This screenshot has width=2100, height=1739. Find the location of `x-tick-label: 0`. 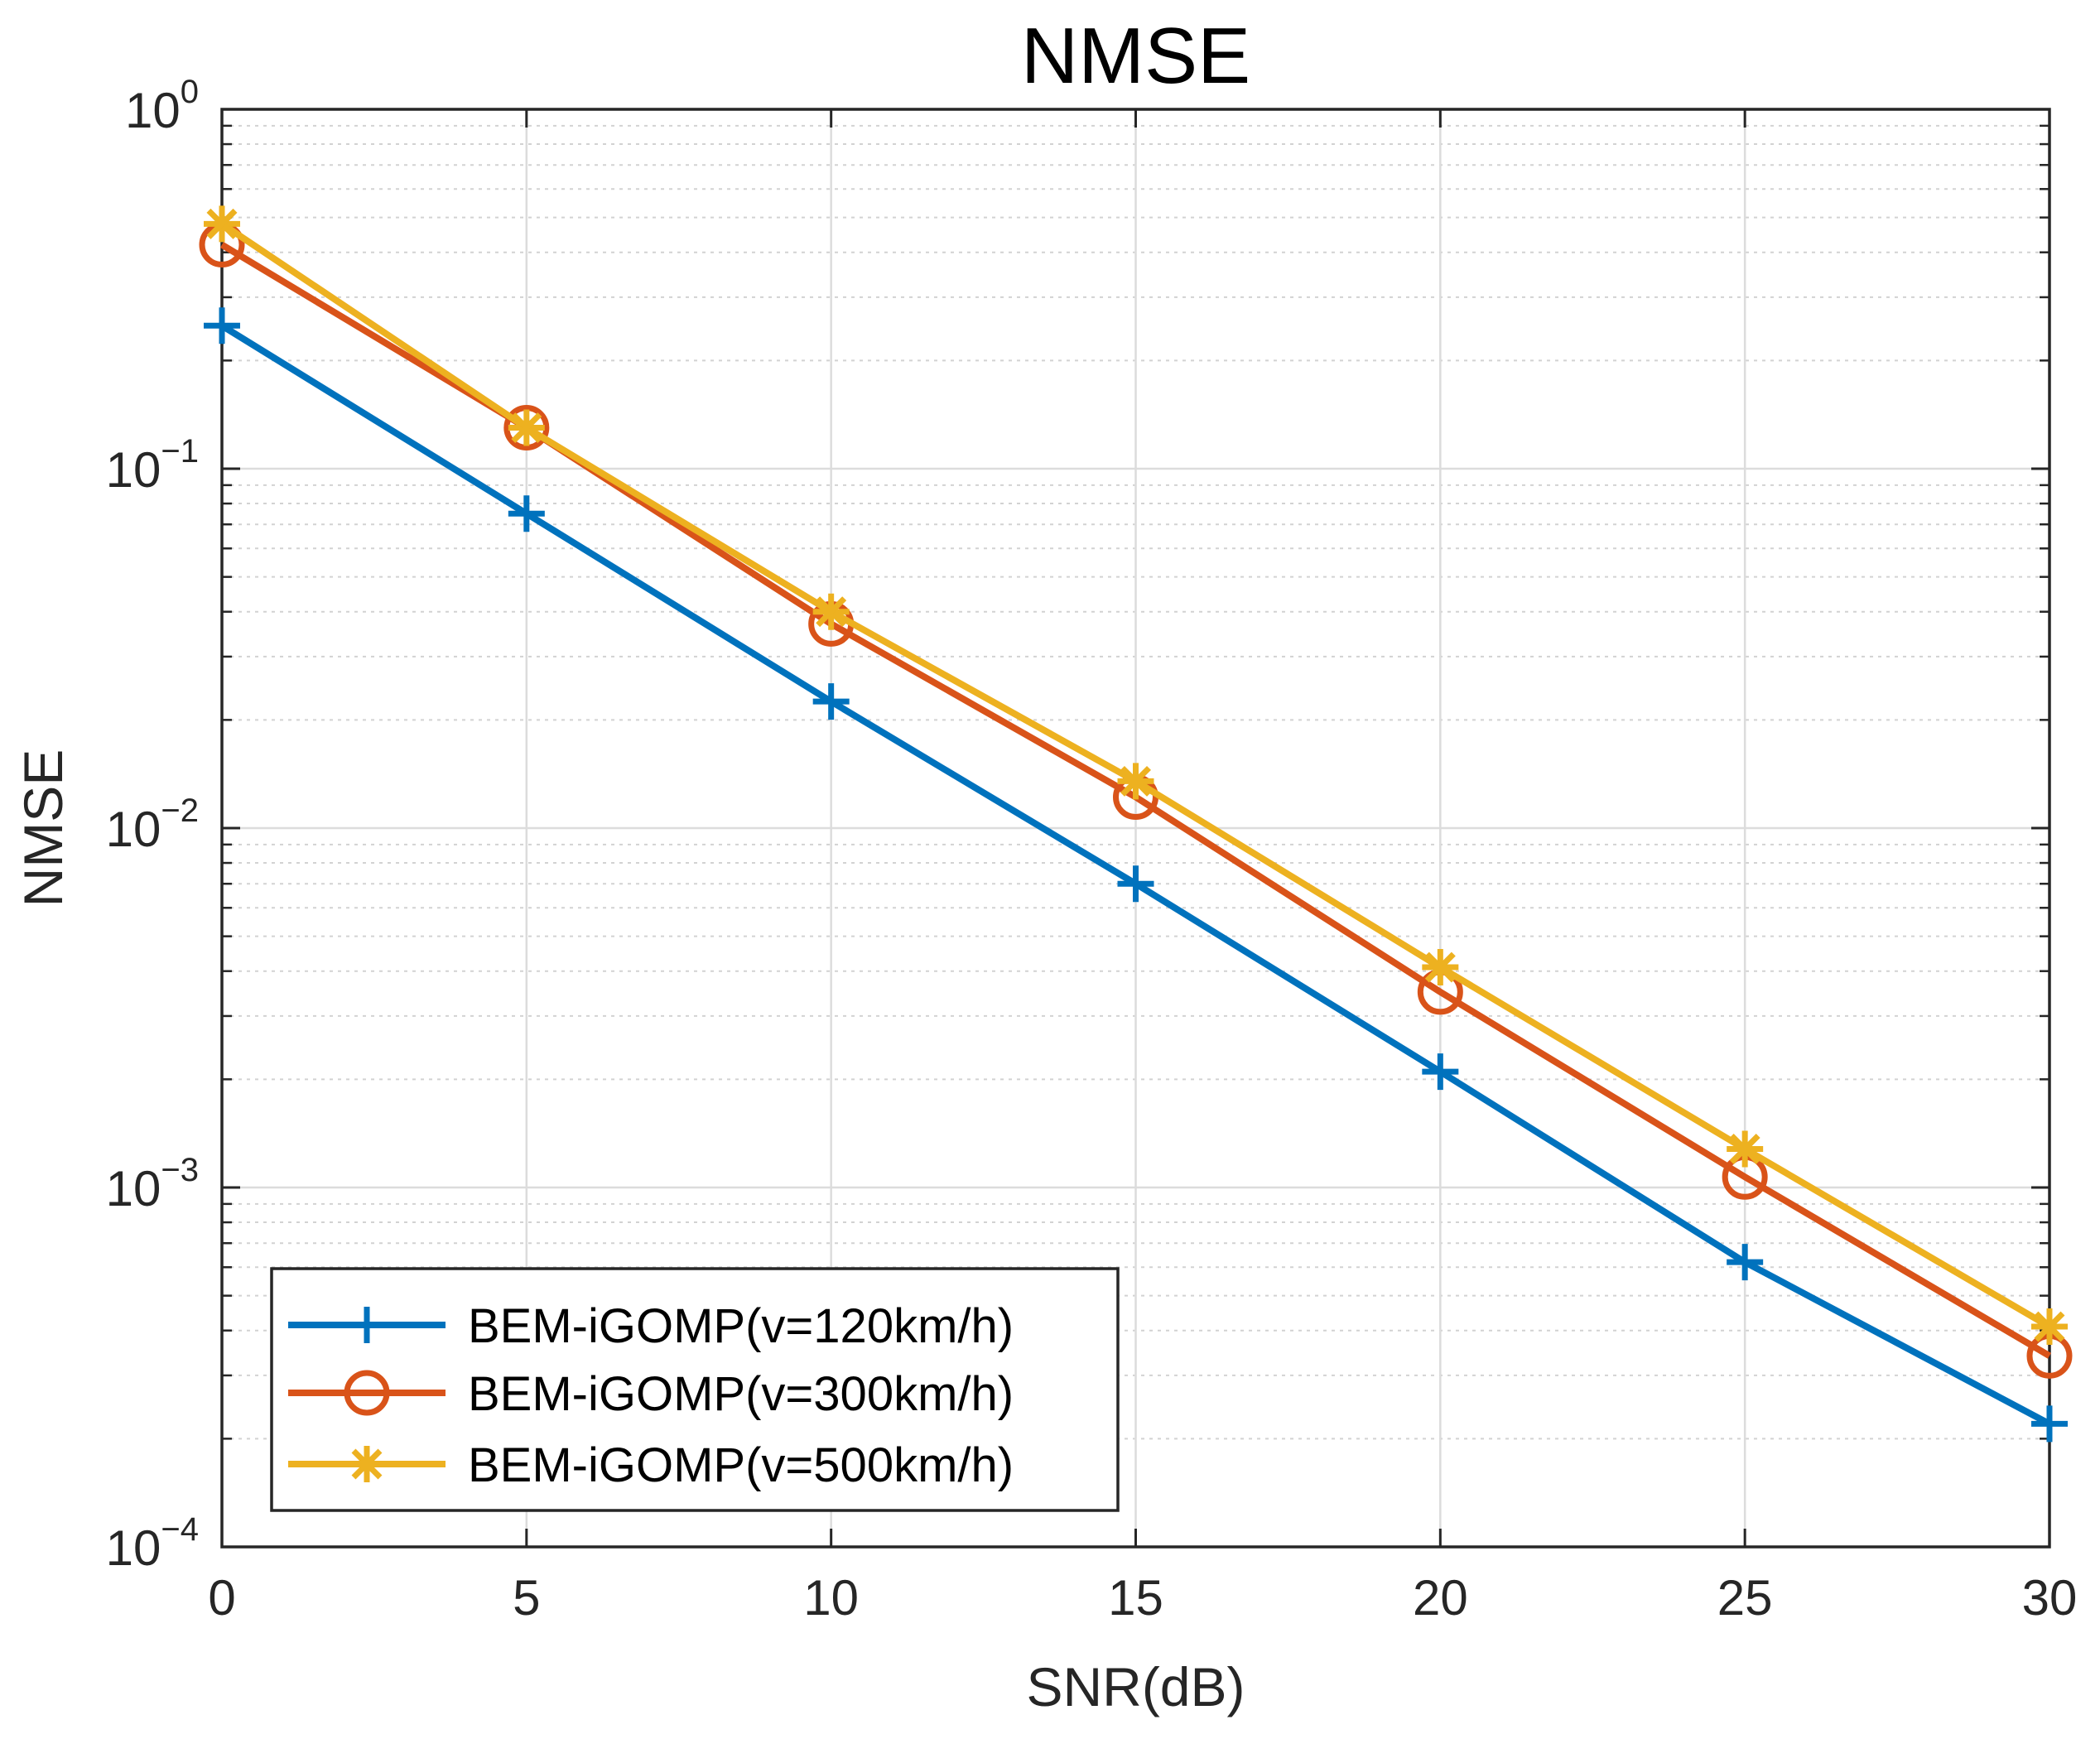

x-tick-label: 0 is located at coordinates (221, 1598).